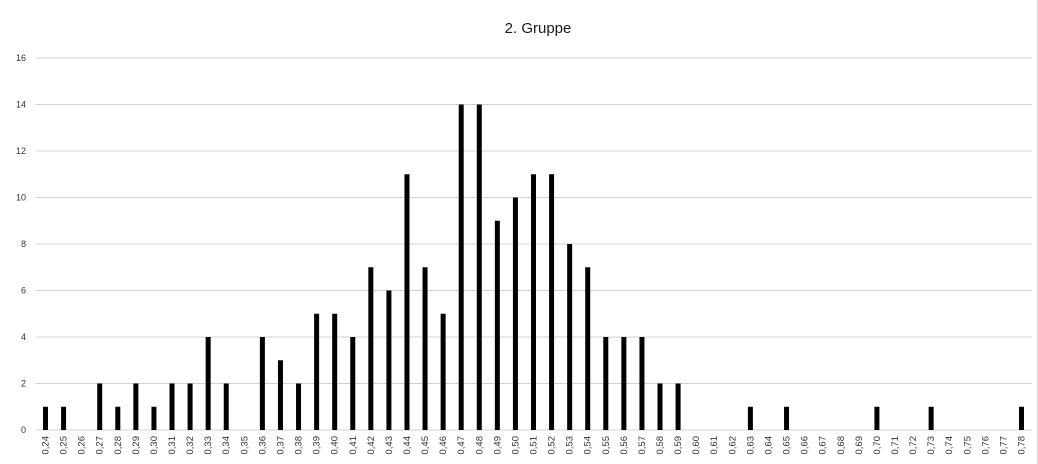 This screenshot has width=1038, height=464. I want to click on x-tick-label: 0,53, so click(570, 445).